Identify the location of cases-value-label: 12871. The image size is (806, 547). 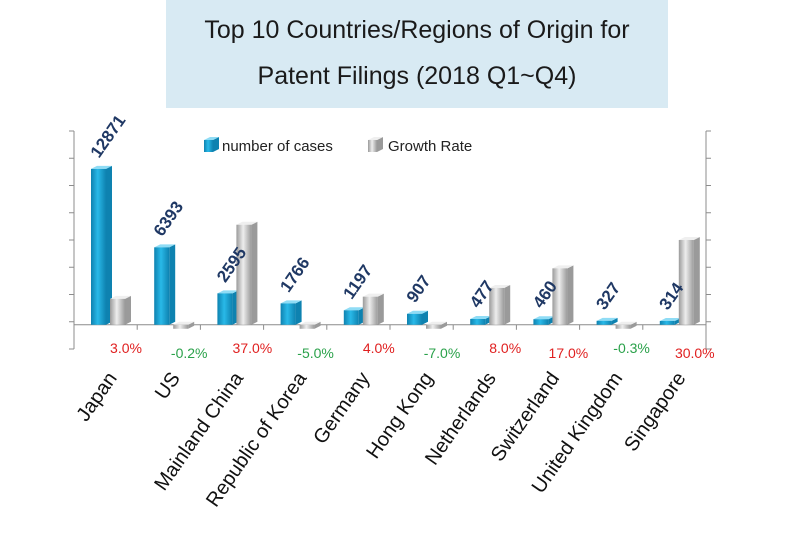
(108, 137).